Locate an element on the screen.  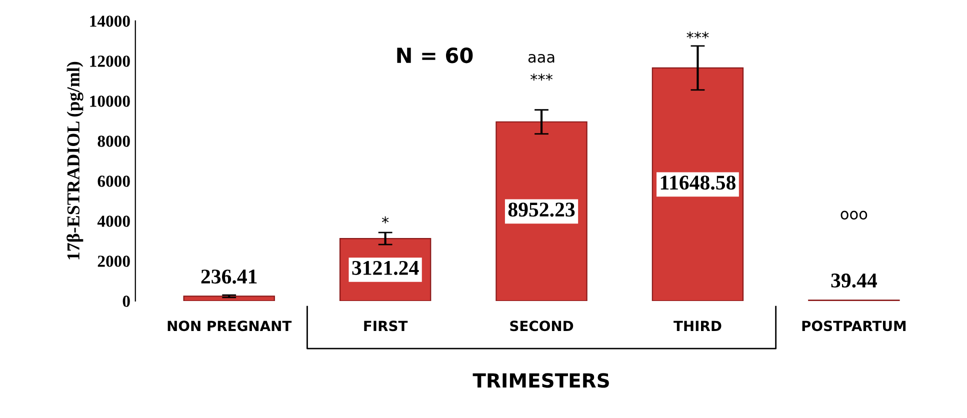
y-tick-label: 2000 is located at coordinates (114, 261).